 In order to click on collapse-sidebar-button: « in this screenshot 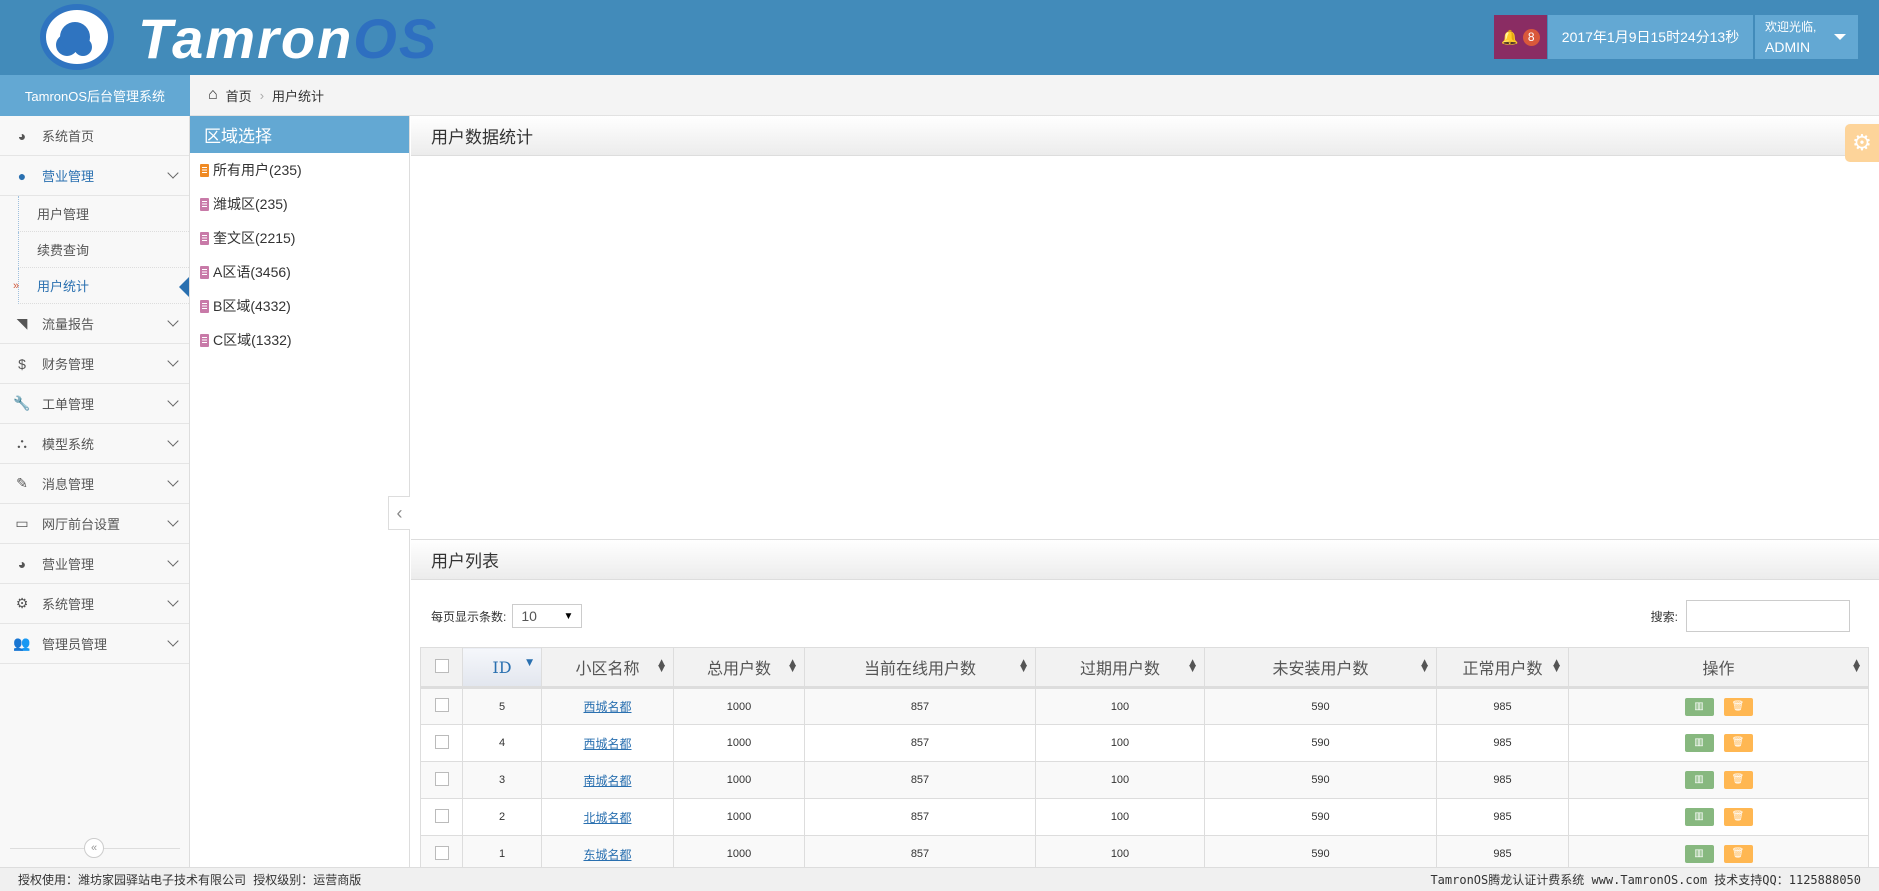, I will do `click(94, 848)`.